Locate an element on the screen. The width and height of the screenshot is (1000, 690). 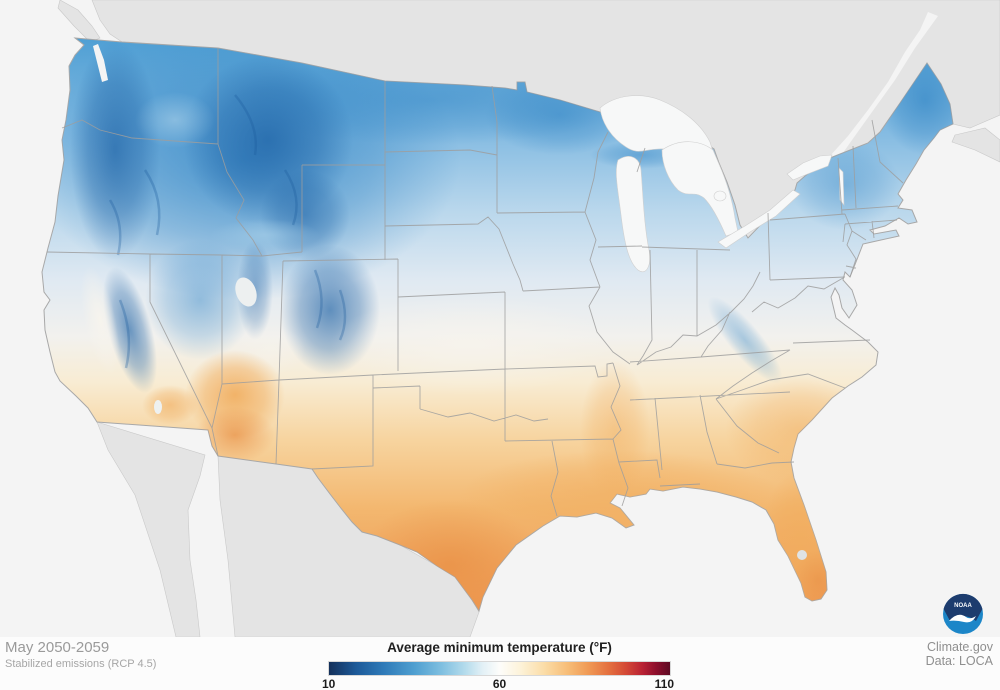
salton-sea is located at coordinates (158, 407).